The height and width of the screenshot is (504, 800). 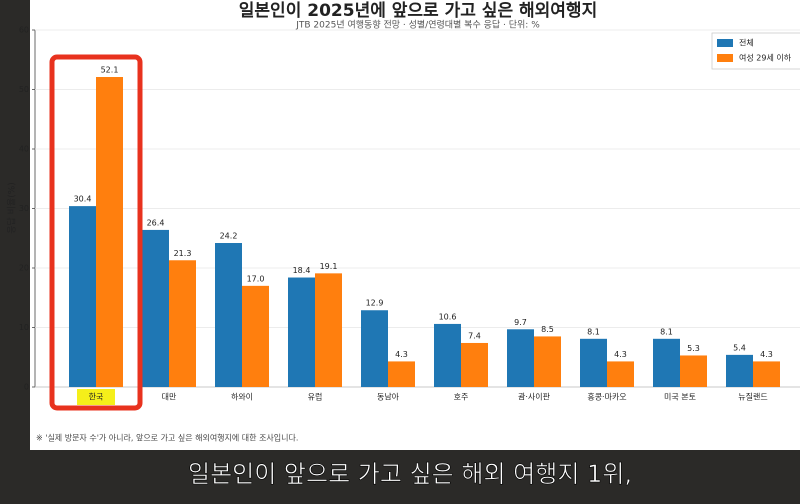 What do you see at coordinates (24, 327) in the screenshot?
I see `y-tick-label: 10` at bounding box center [24, 327].